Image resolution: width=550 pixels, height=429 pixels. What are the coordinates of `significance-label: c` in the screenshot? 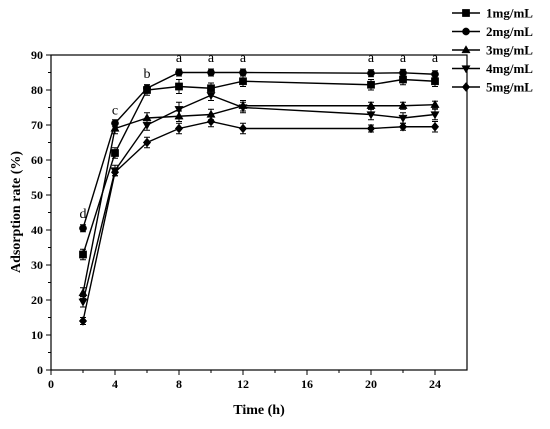 It's located at (115, 111).